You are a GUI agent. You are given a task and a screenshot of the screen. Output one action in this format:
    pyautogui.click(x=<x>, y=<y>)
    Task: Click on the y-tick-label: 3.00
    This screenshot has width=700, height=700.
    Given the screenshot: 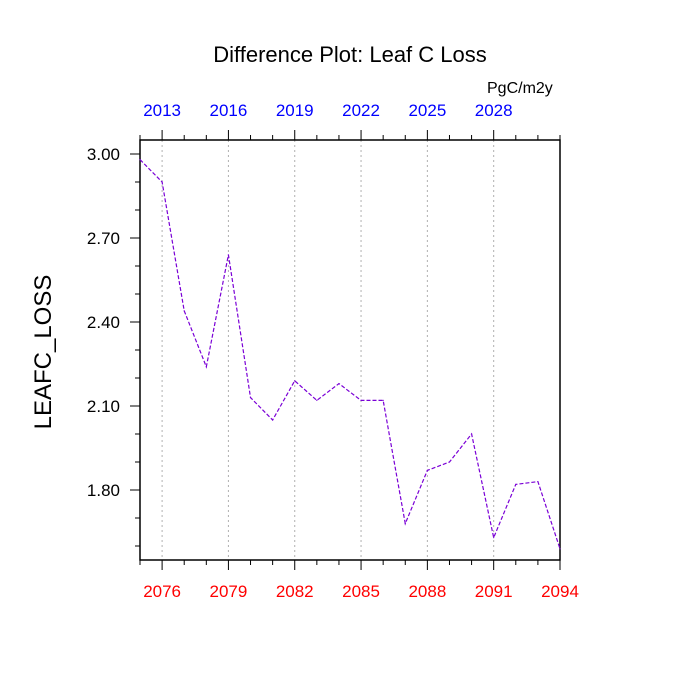 What is the action you would take?
    pyautogui.click(x=103, y=154)
    